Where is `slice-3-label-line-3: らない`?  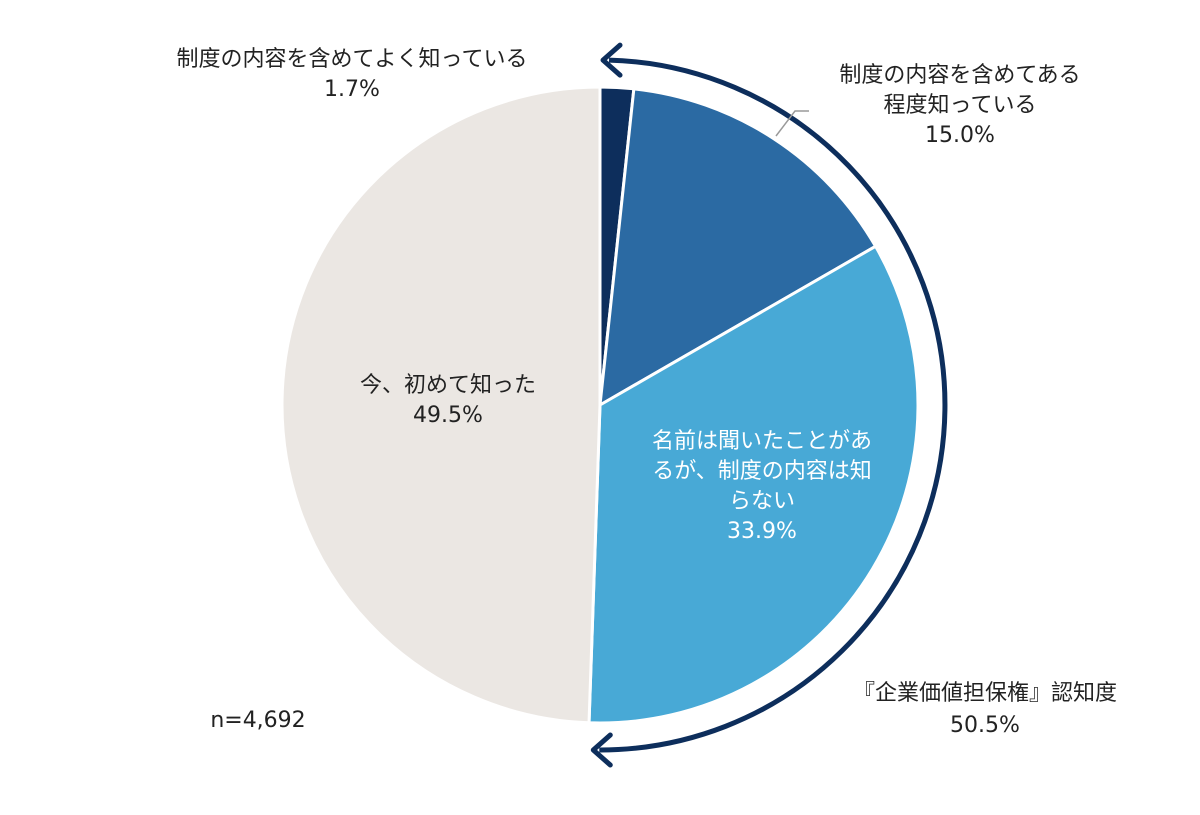 slice-3-label-line-3: らない is located at coordinates (762, 501).